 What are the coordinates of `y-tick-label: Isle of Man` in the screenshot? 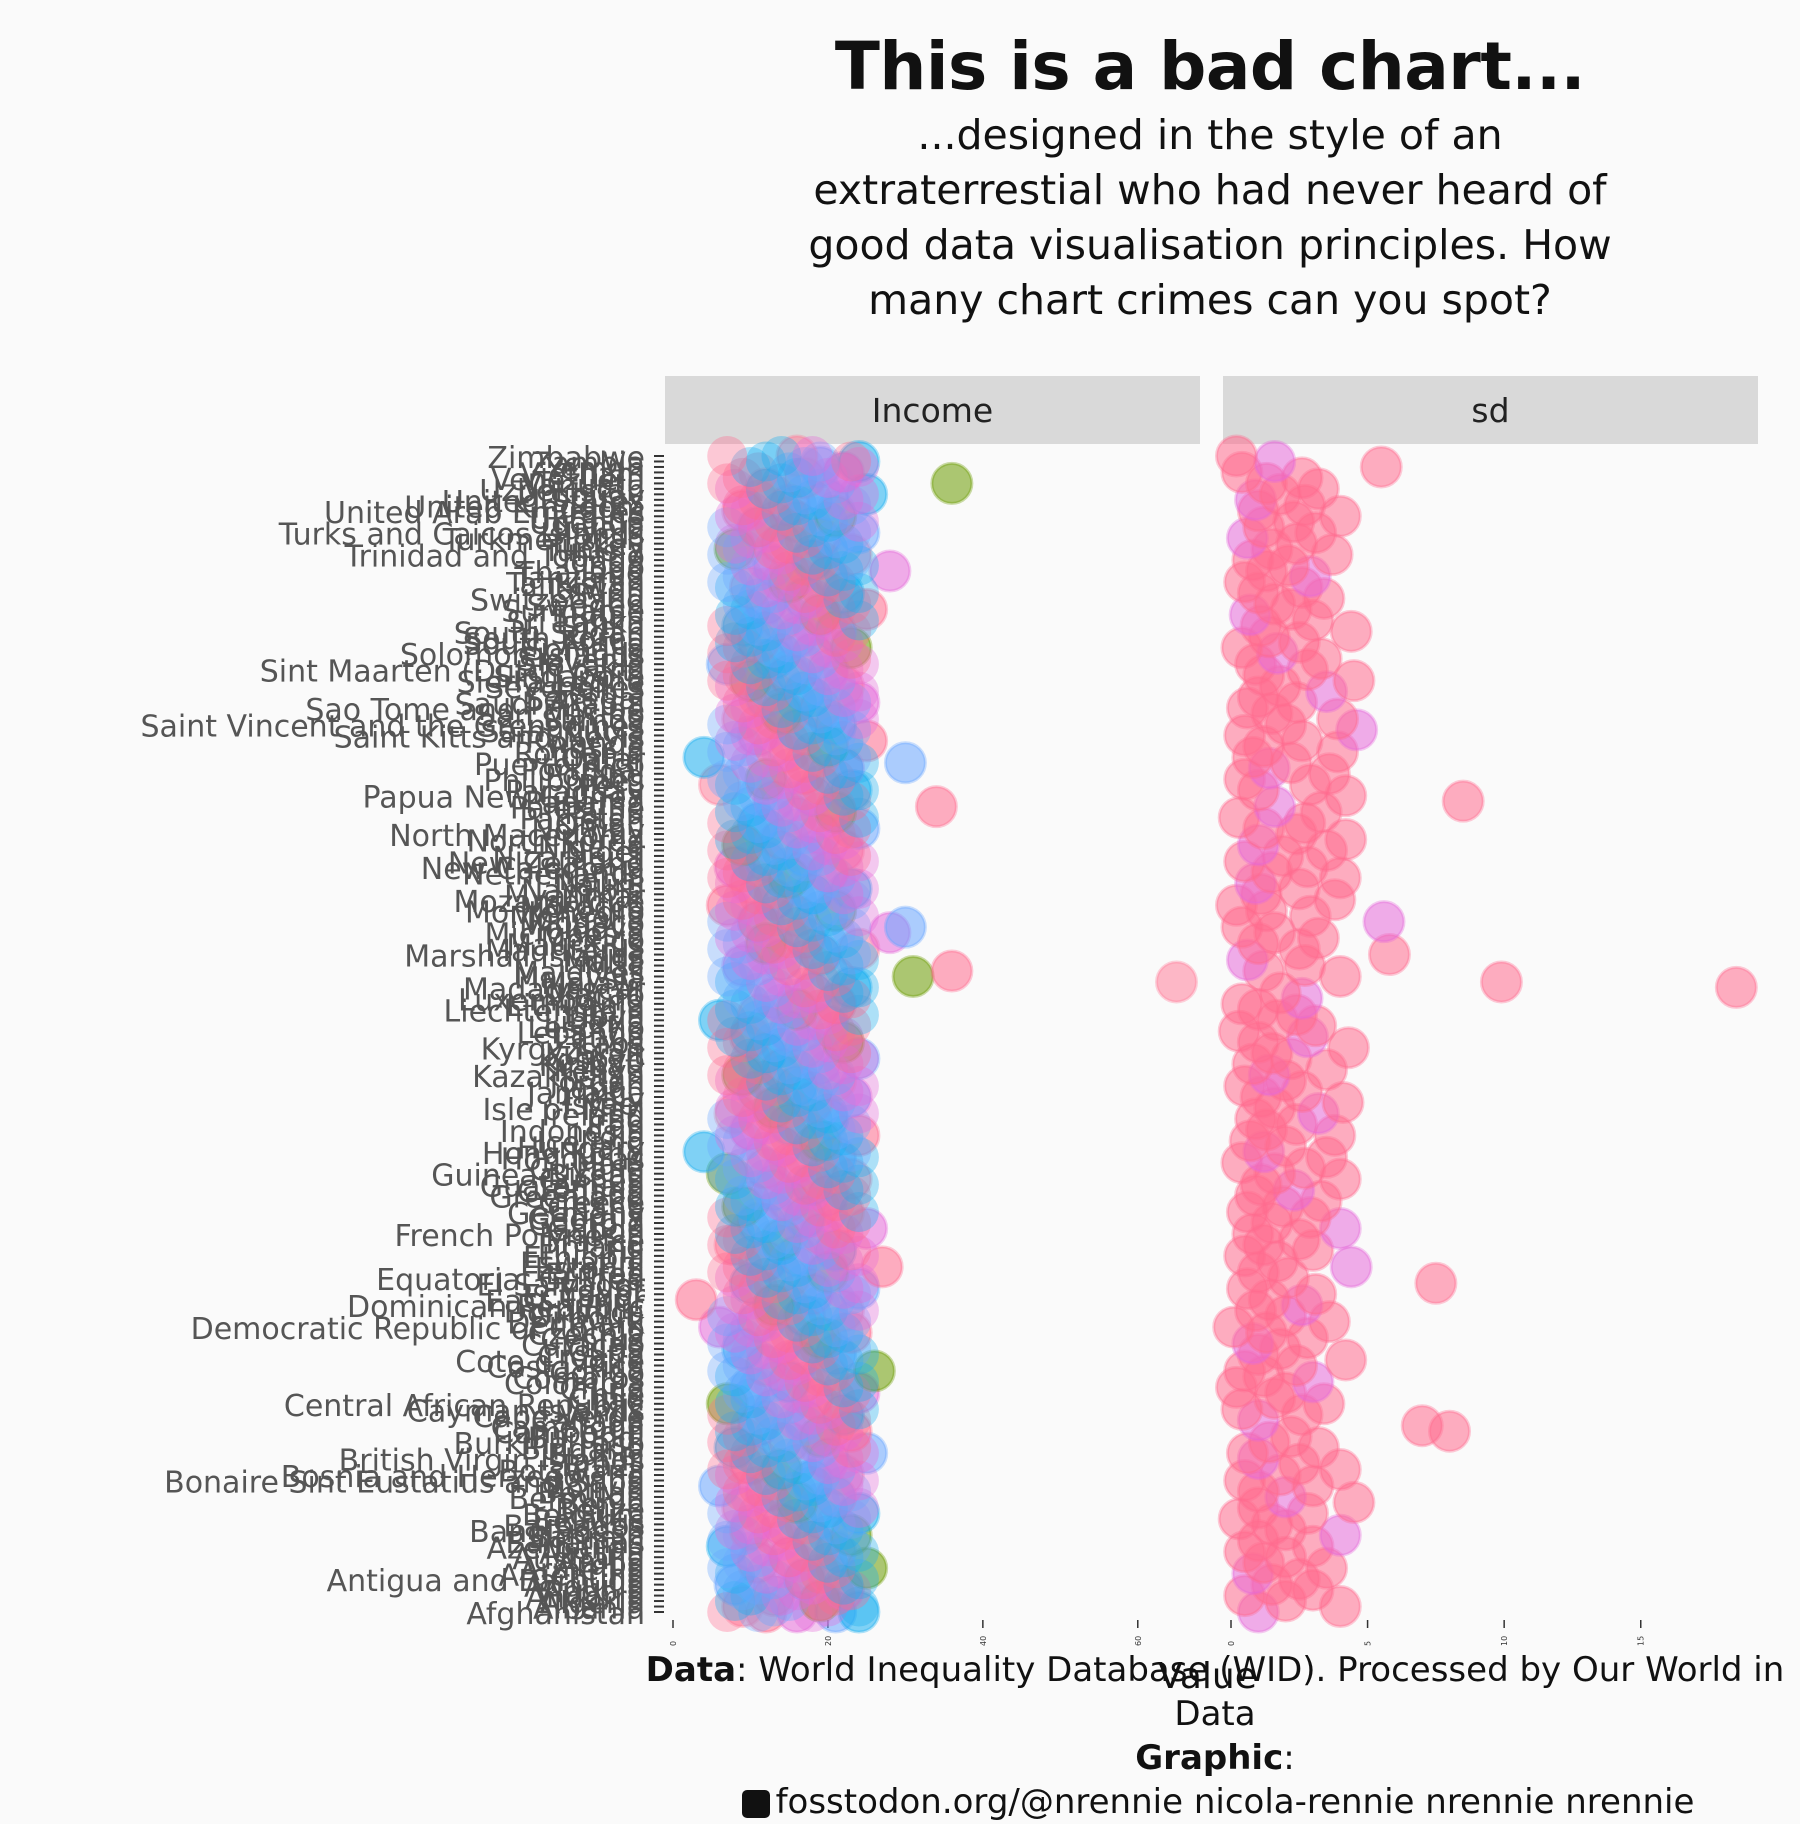 It's located at (563, 1110).